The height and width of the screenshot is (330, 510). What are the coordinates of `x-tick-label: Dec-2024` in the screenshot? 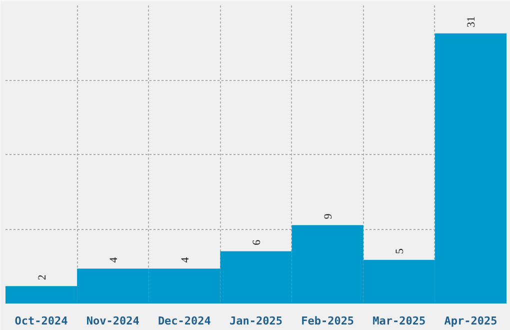 It's located at (185, 321).